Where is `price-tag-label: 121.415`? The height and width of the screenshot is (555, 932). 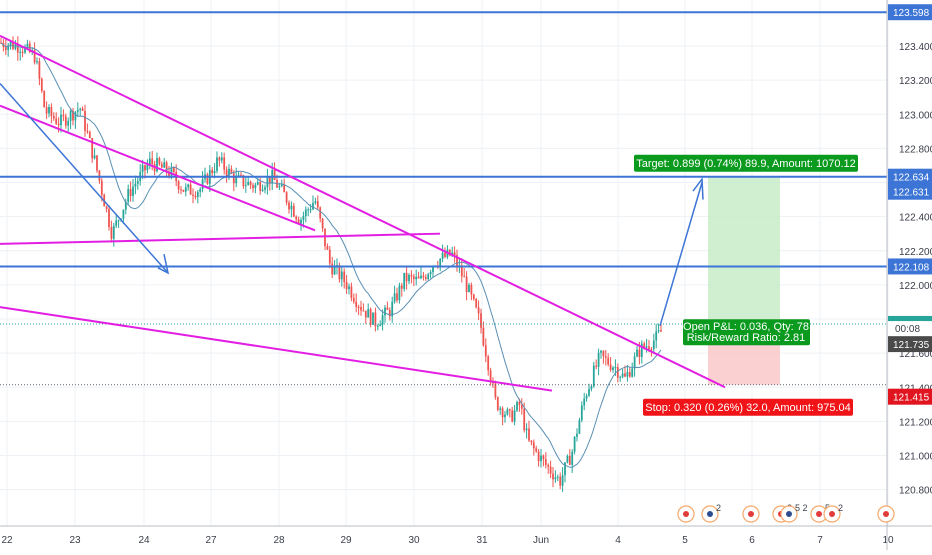 price-tag-label: 121.415 is located at coordinates (911, 398).